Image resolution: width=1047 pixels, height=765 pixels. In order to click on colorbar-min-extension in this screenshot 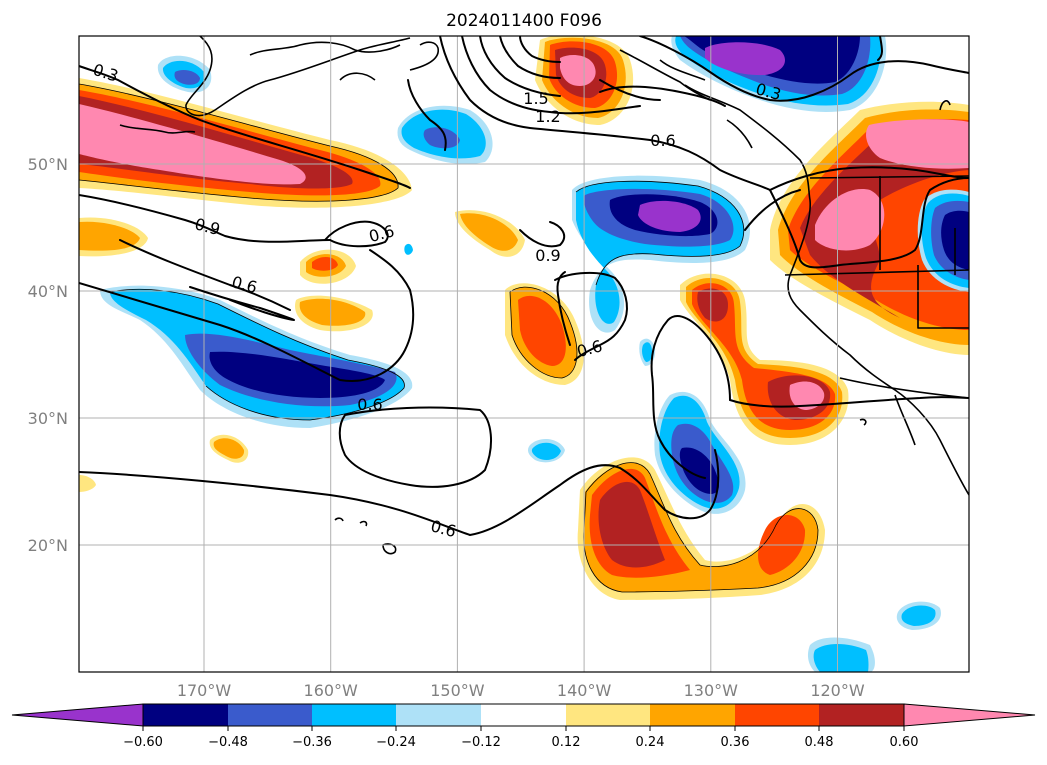, I will do `click(77, 715)`.